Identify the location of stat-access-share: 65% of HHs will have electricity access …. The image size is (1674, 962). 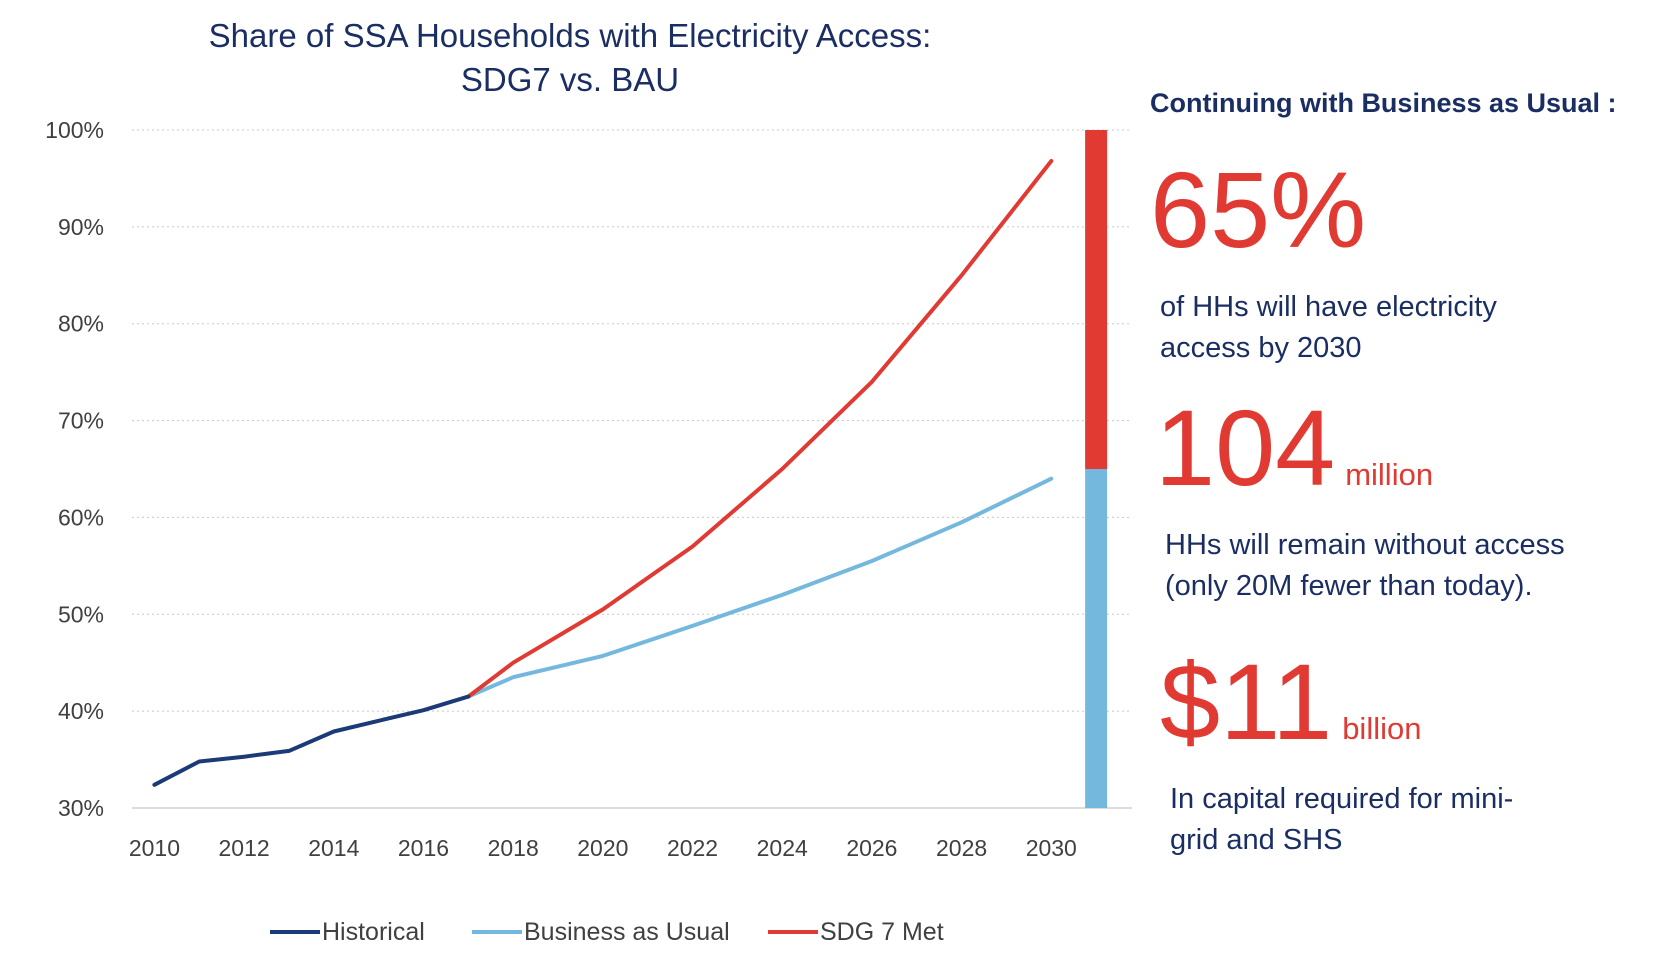
(1410, 262).